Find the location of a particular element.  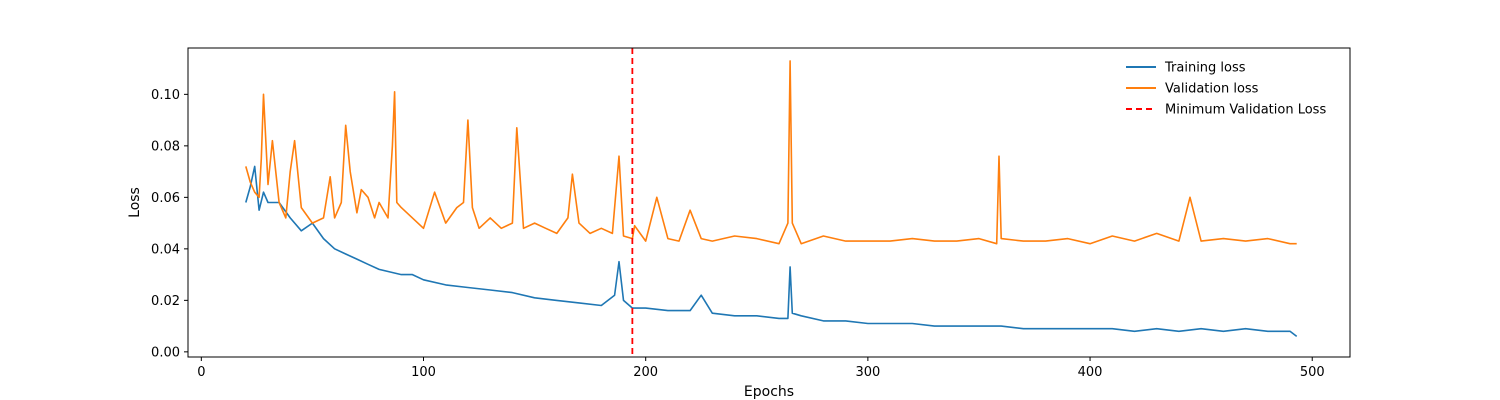

x-tick-label: 100 is located at coordinates (423, 372).